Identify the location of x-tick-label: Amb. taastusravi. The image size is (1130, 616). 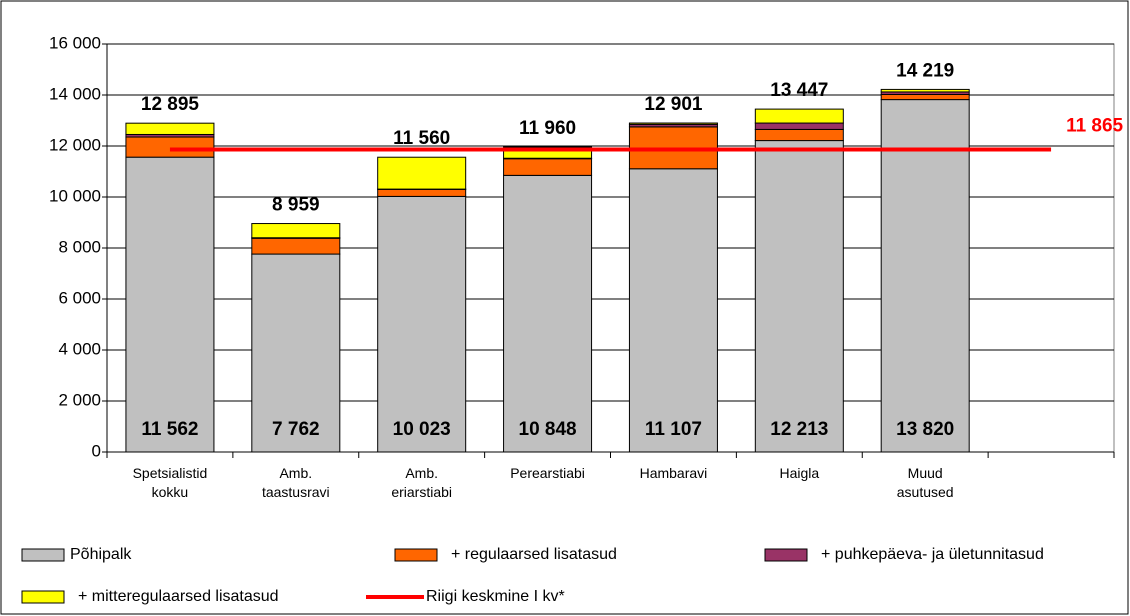
(296, 482).